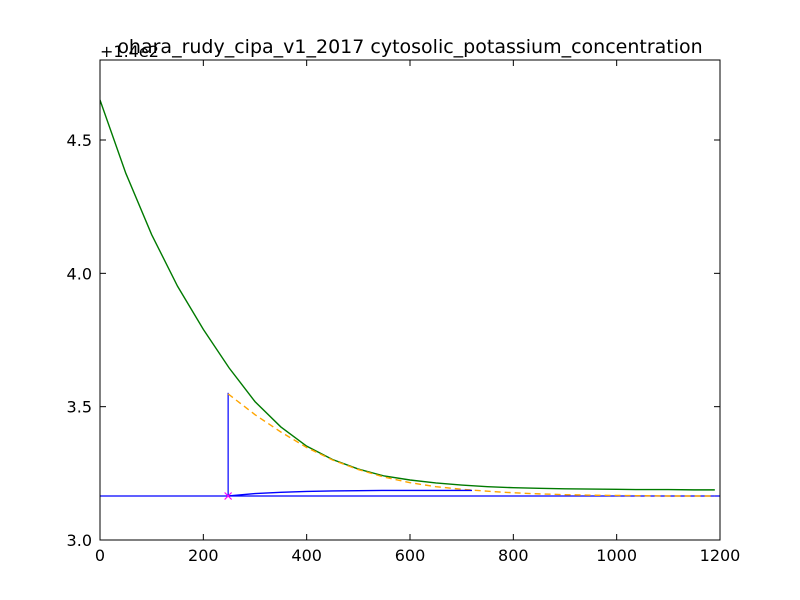 This screenshot has height=600, width=800. What do you see at coordinates (513, 555) in the screenshot?
I see `x-tick-label: 800` at bounding box center [513, 555].